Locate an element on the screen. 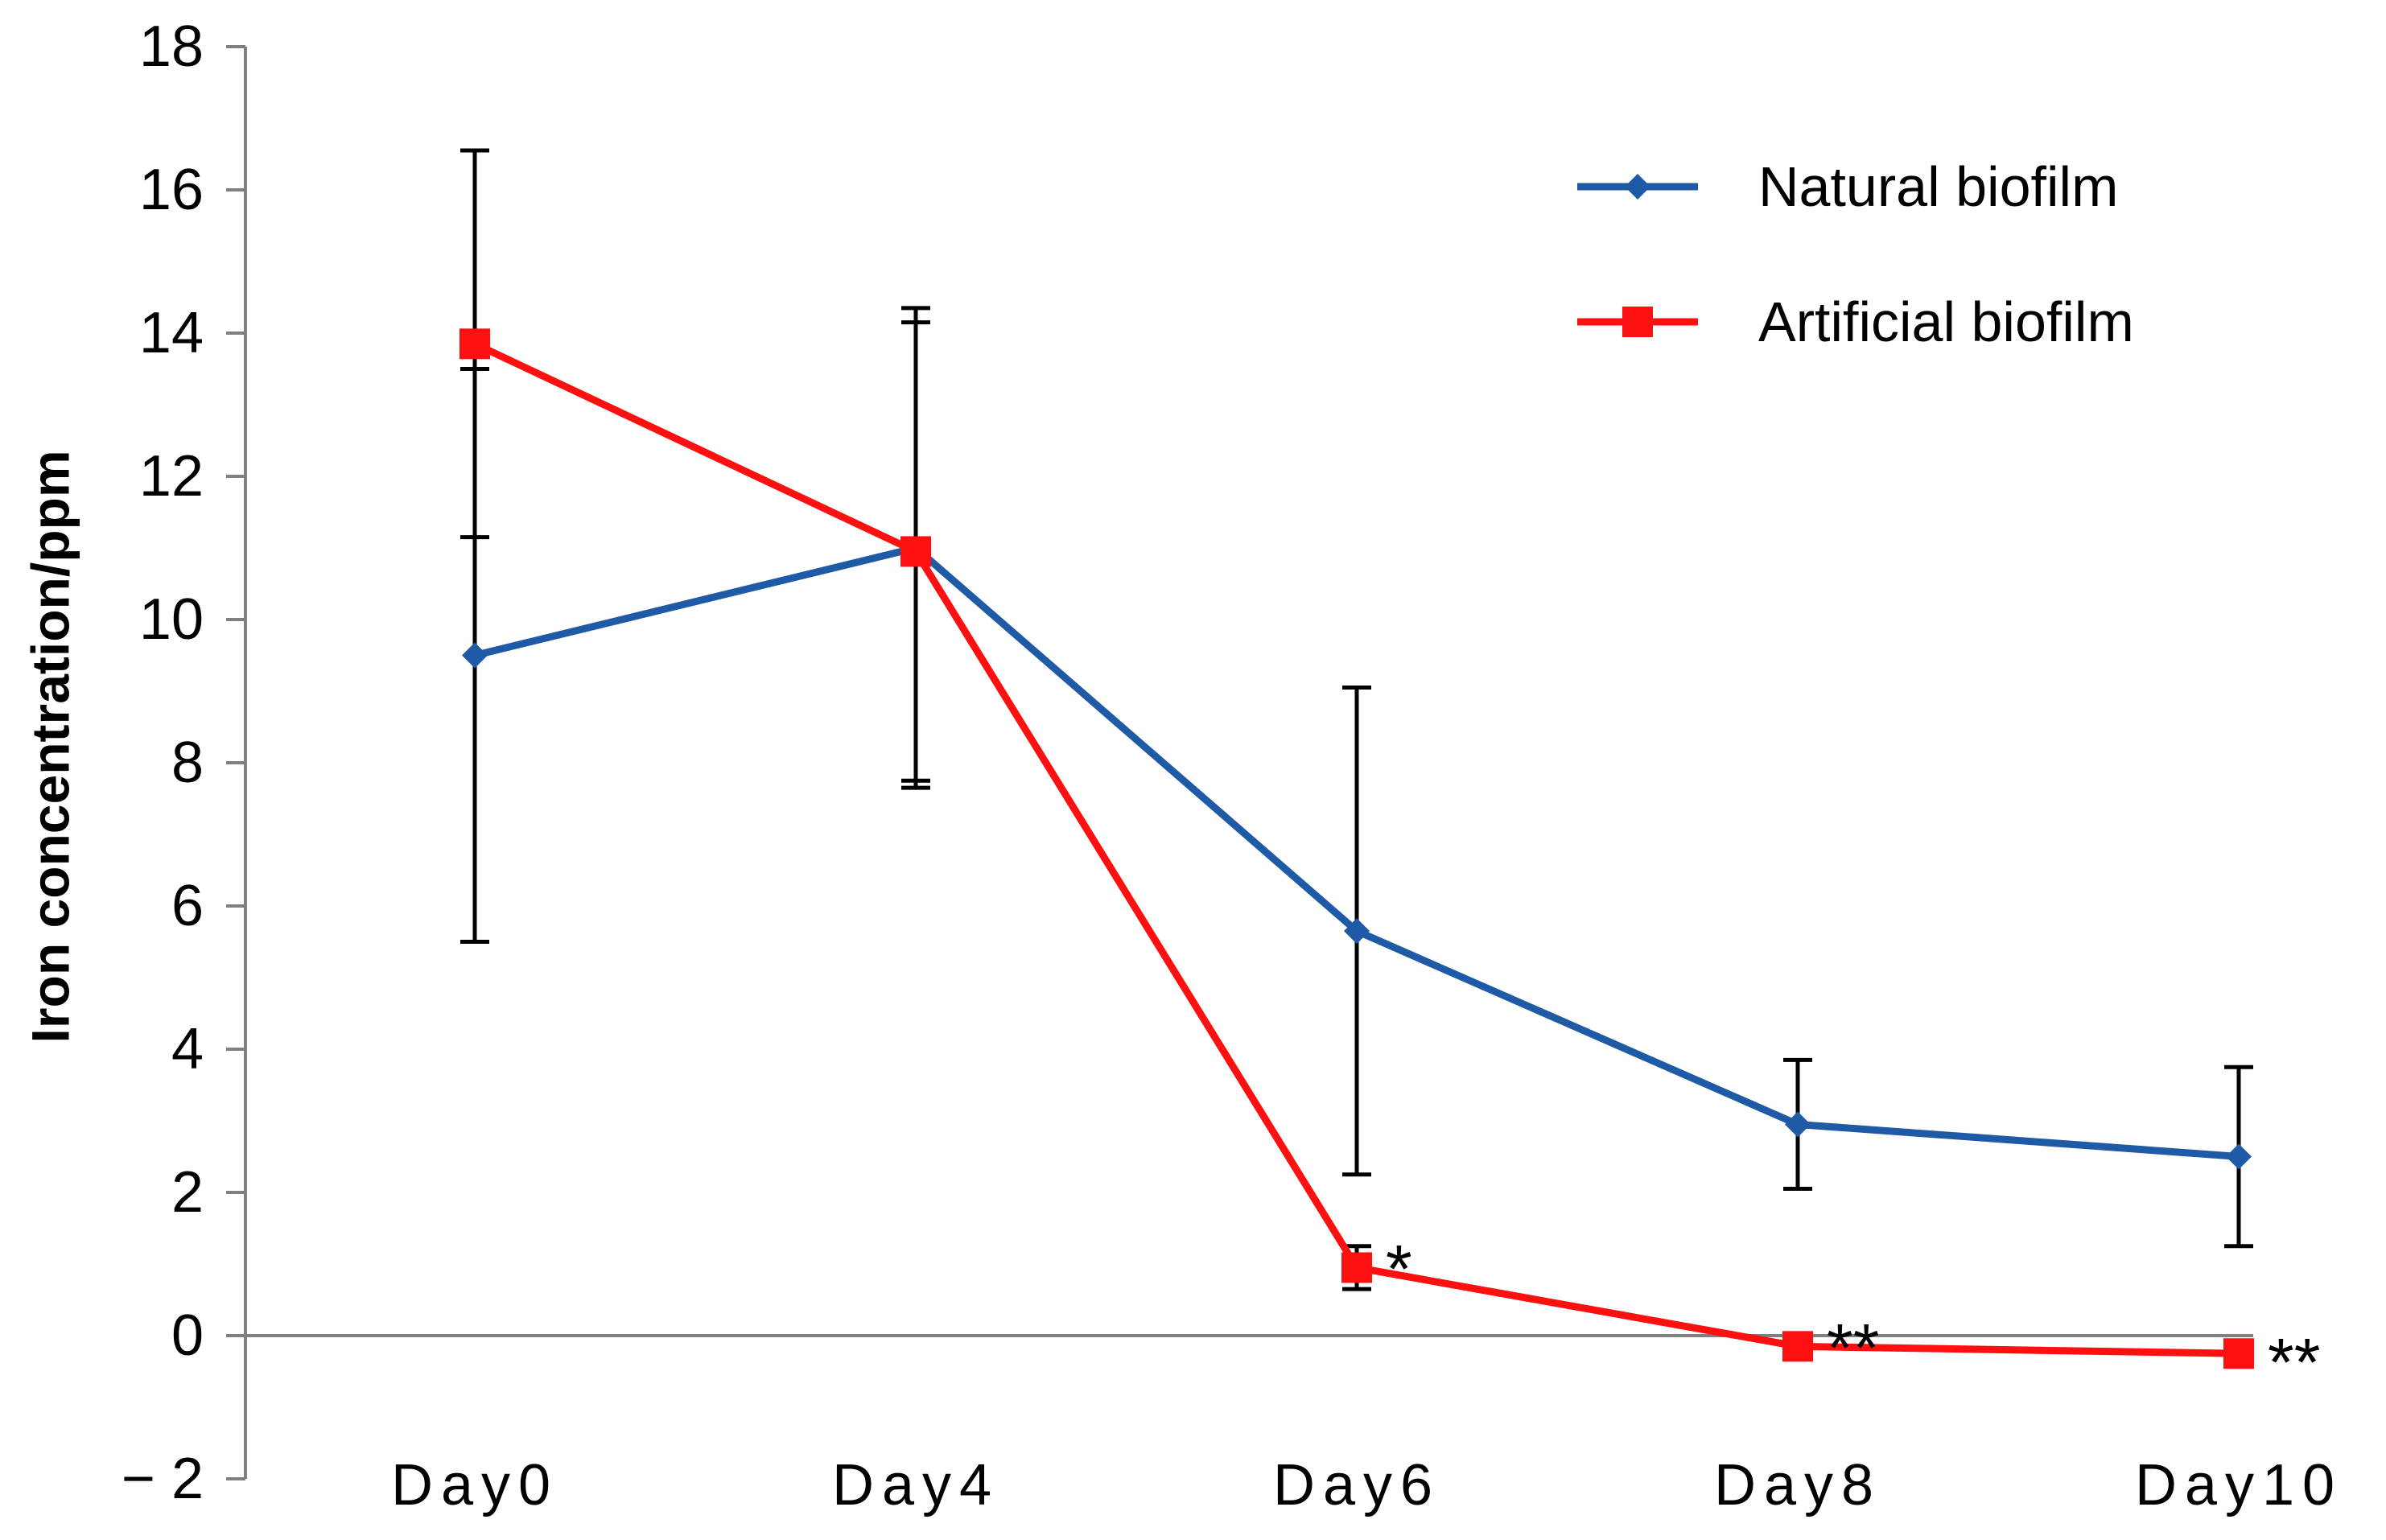 The image size is (2386, 1540). x-tick-label: Day10 is located at coordinates (2239, 1485).